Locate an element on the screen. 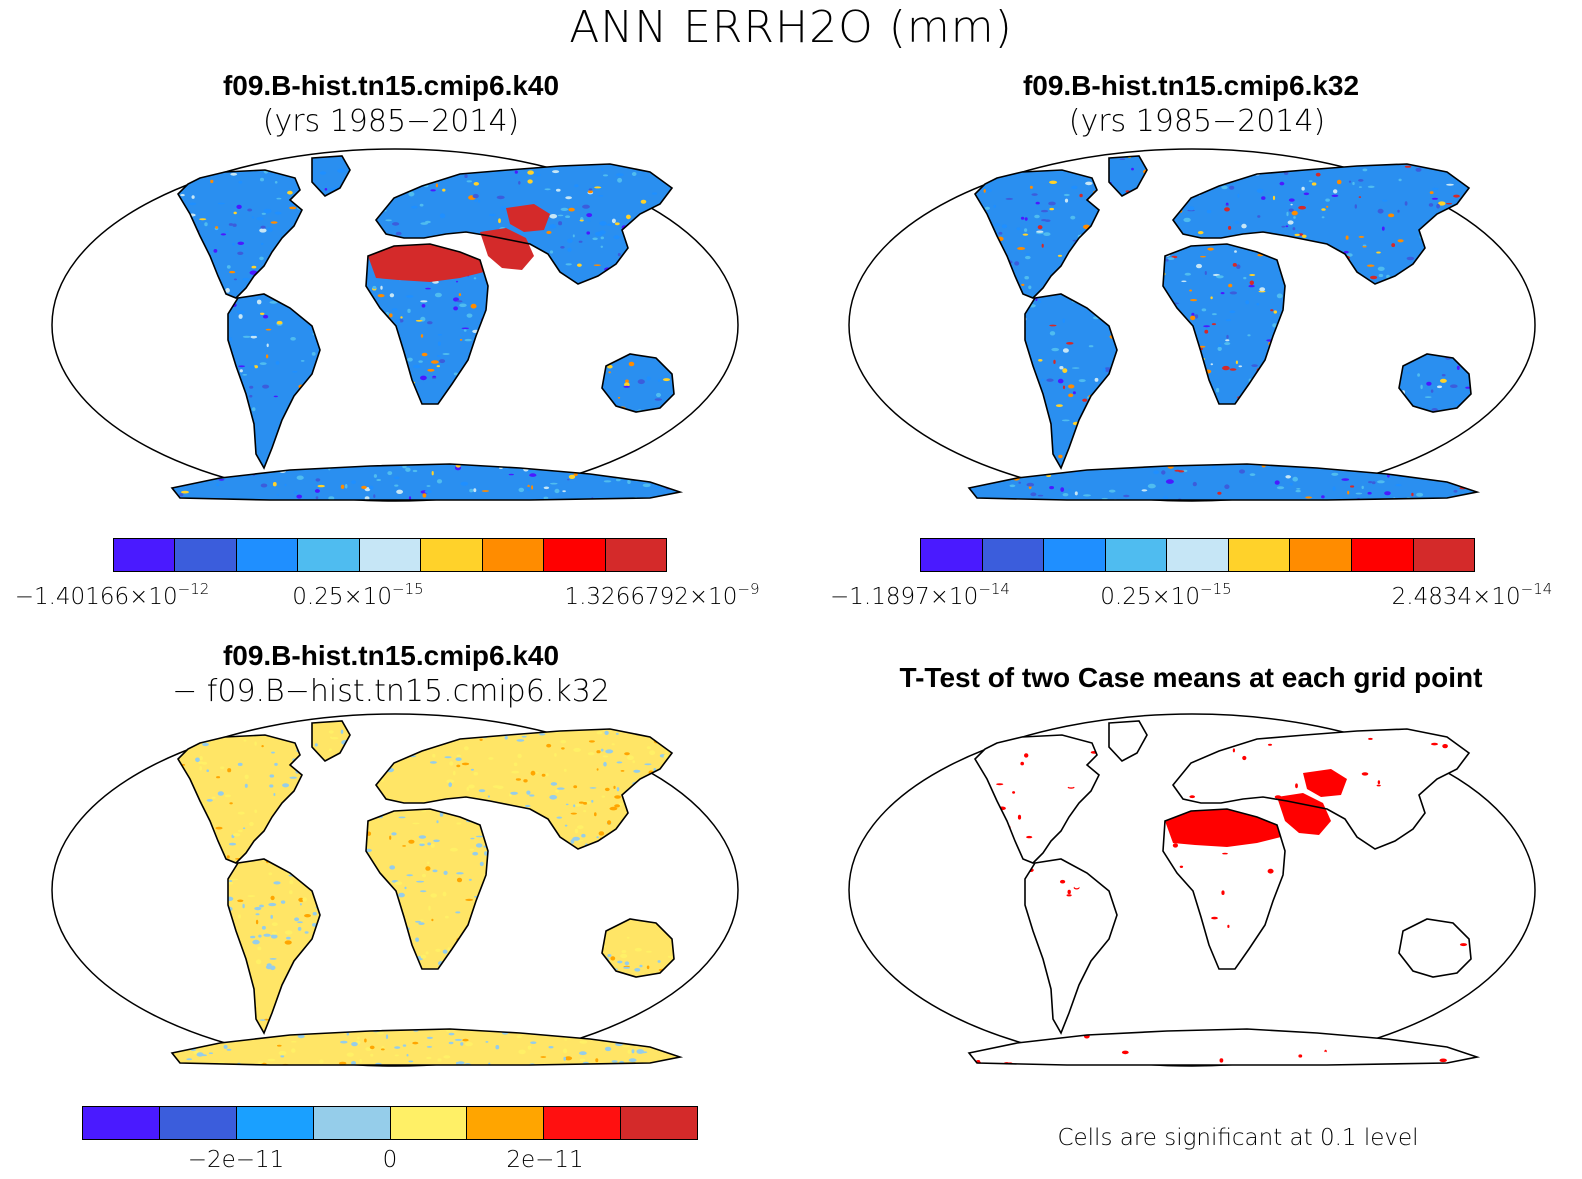 The height and width of the screenshot is (1179, 1582). colorbar-case2 is located at coordinates (1197, 555).